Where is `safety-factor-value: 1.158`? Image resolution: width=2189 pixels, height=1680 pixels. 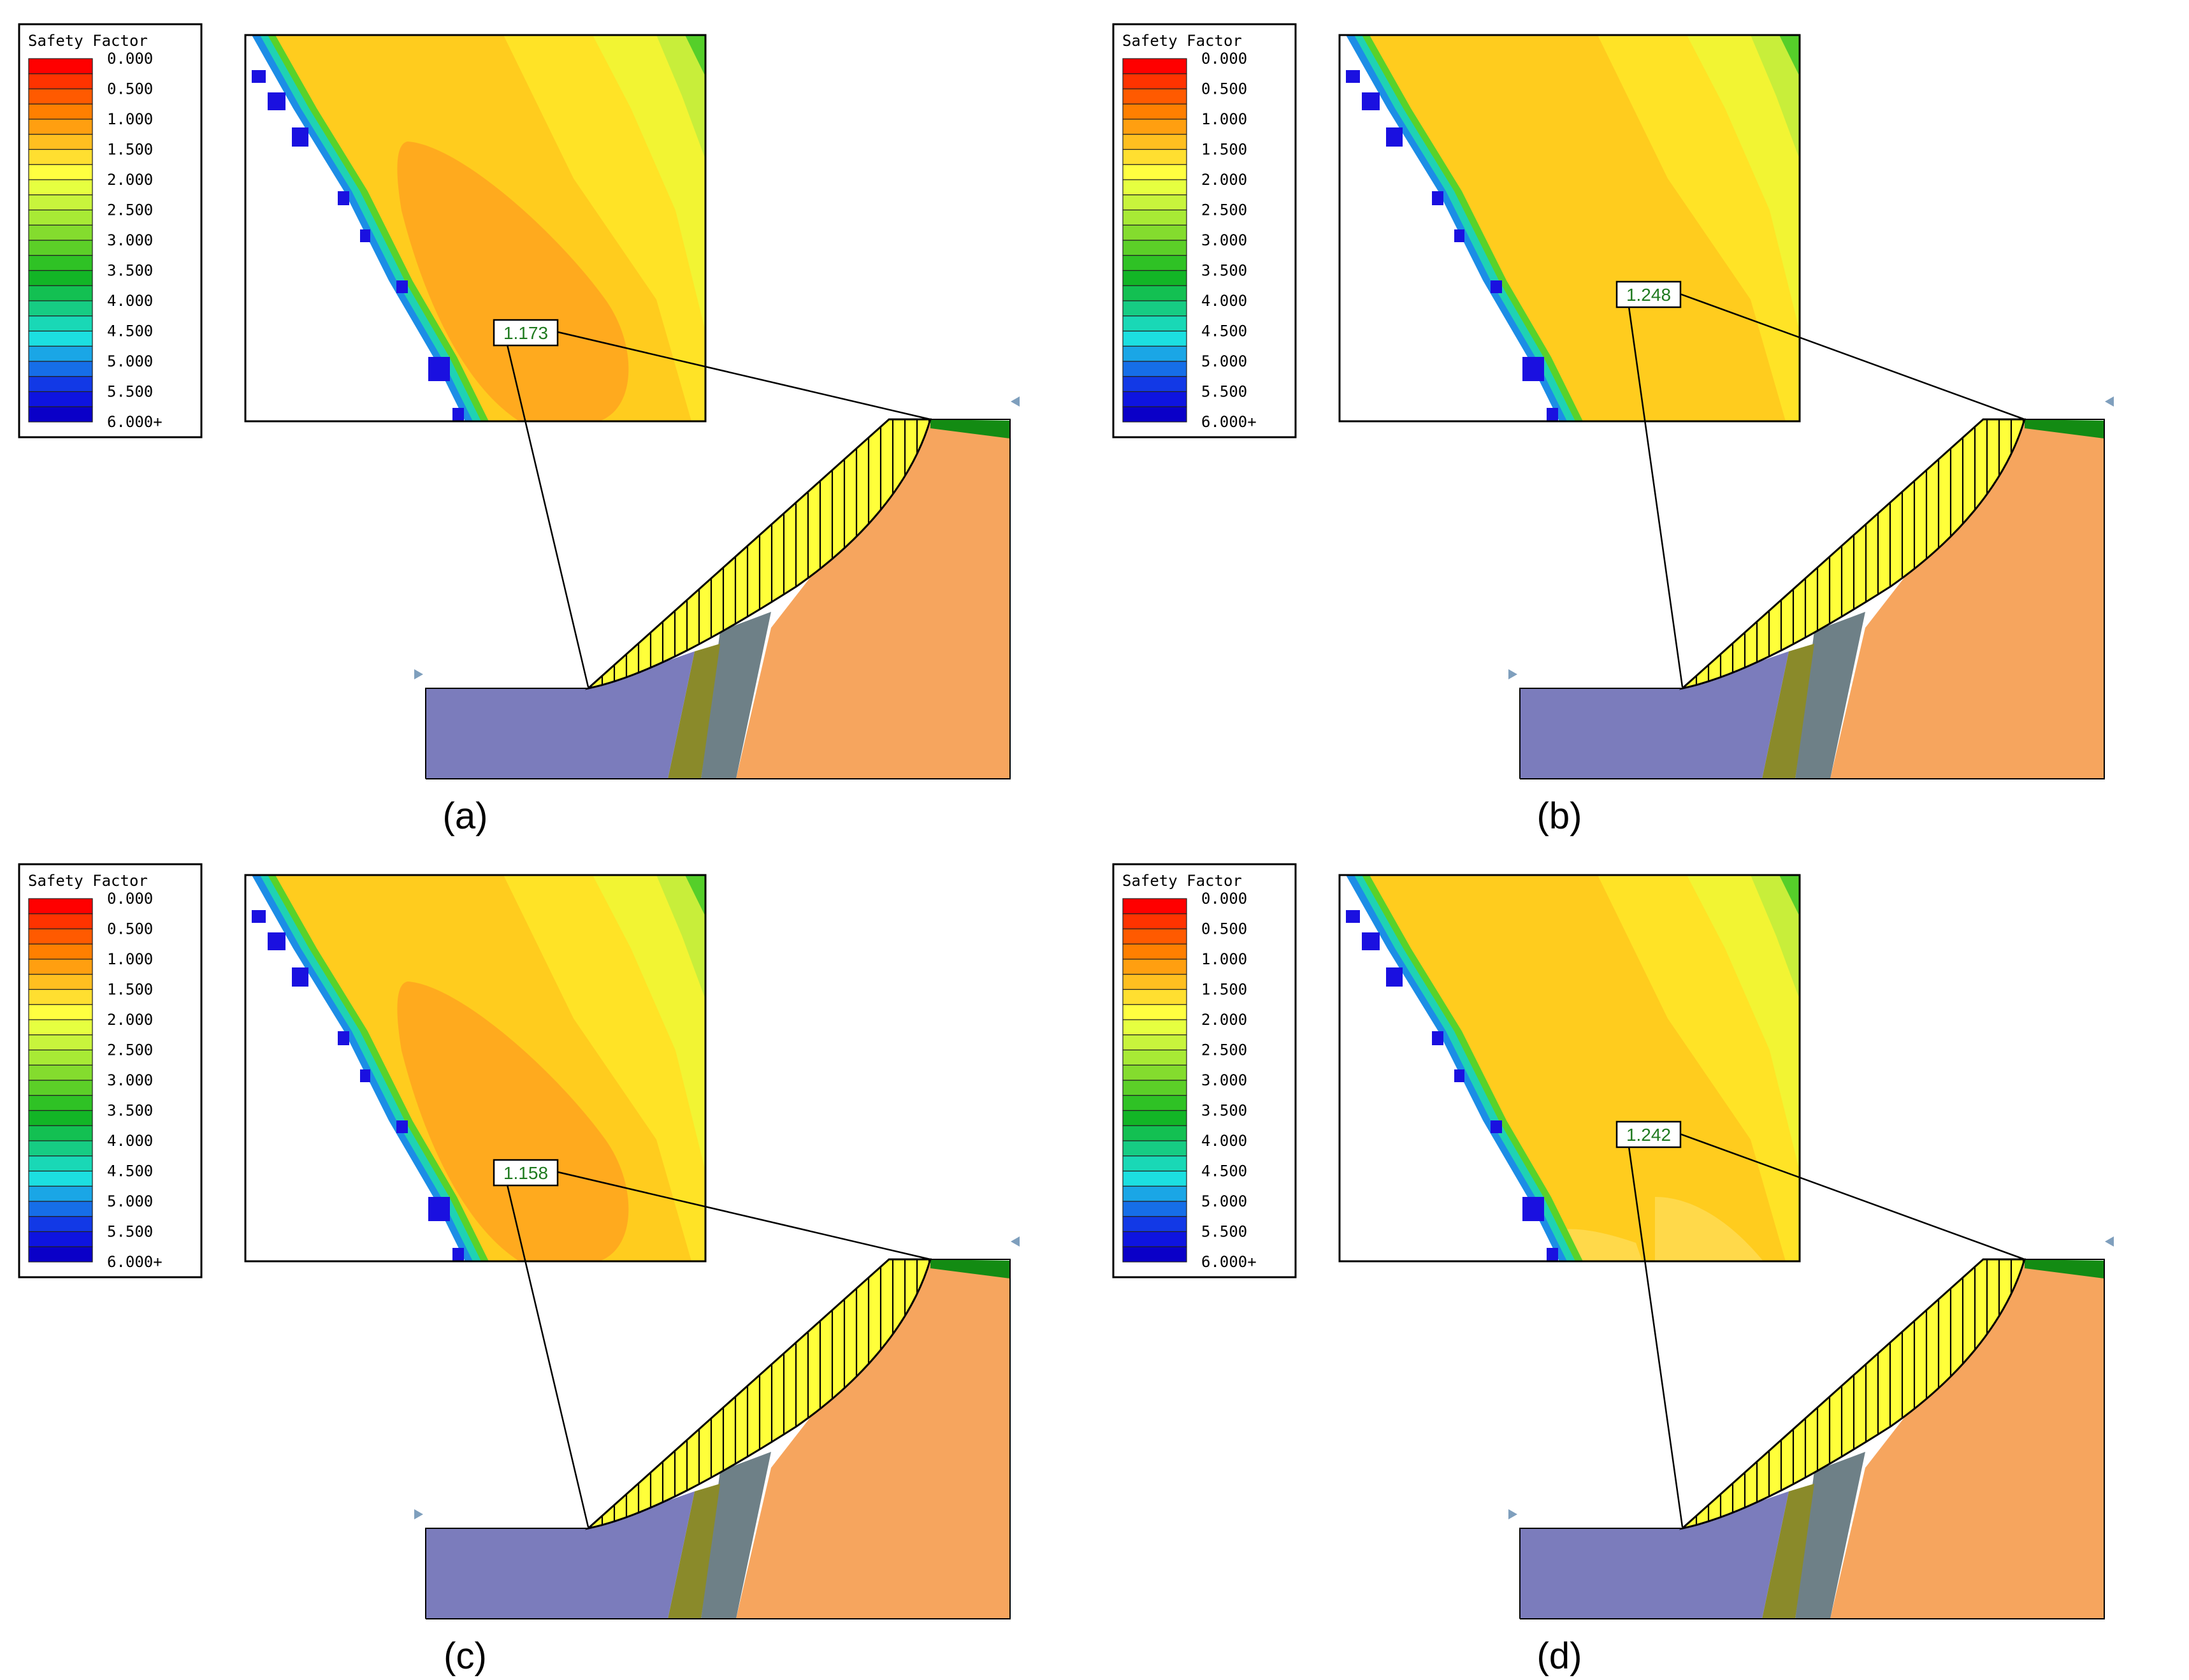 safety-factor-value: 1.158 is located at coordinates (525, 1173).